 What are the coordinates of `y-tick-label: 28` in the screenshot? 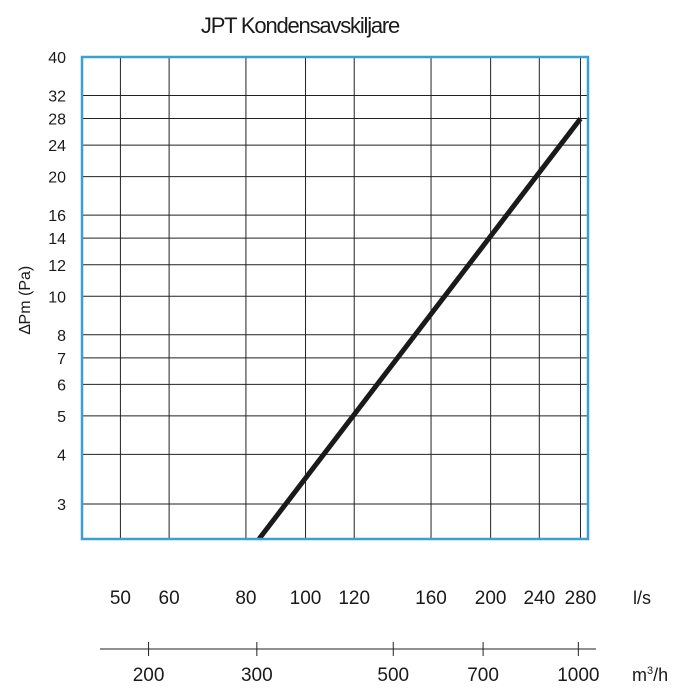 It's located at (57, 120).